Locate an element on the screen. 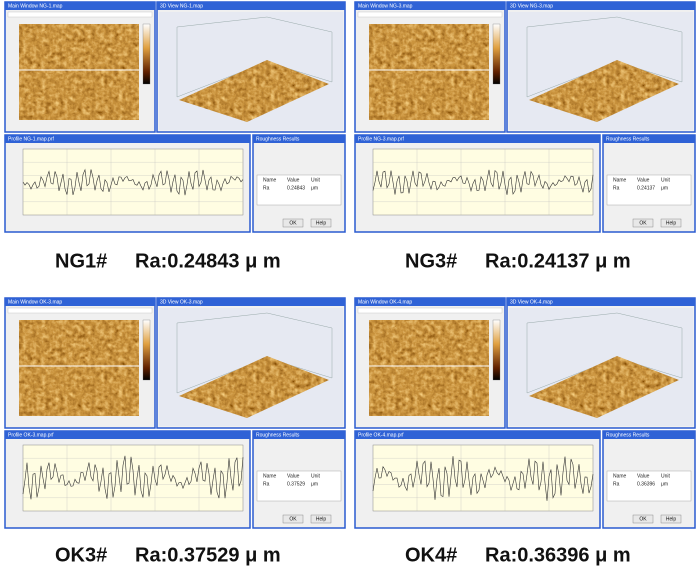 The image size is (700, 569). window-title: Profile NG-3.map.prf is located at coordinates (381, 140).